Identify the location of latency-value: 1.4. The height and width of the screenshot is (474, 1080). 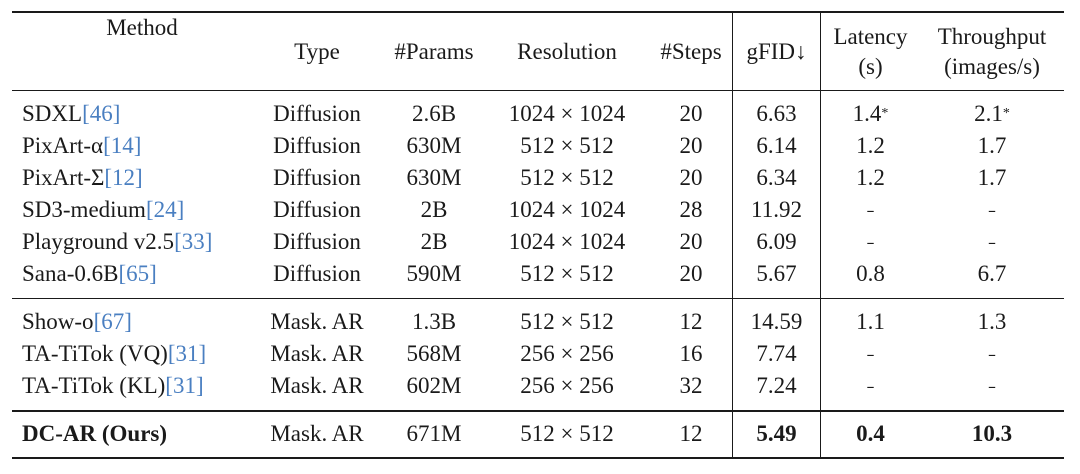
(867, 113).